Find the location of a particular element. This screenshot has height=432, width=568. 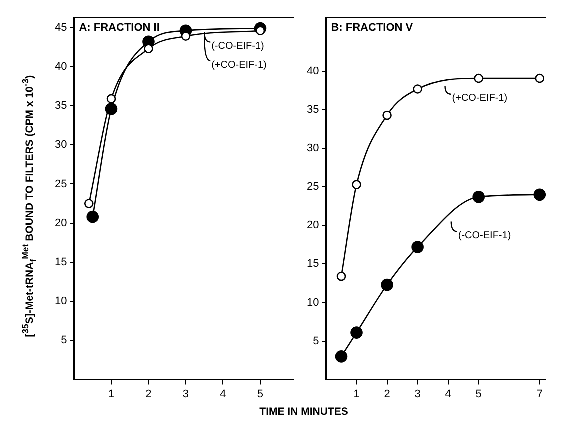

x-tick-label: 7 is located at coordinates (539, 394).